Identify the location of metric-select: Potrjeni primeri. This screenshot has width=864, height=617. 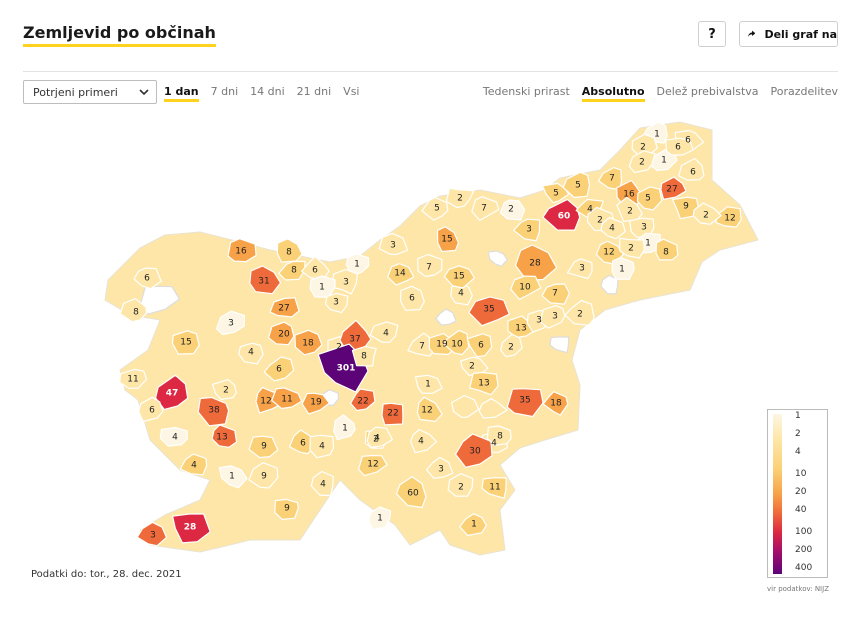
(90, 92).